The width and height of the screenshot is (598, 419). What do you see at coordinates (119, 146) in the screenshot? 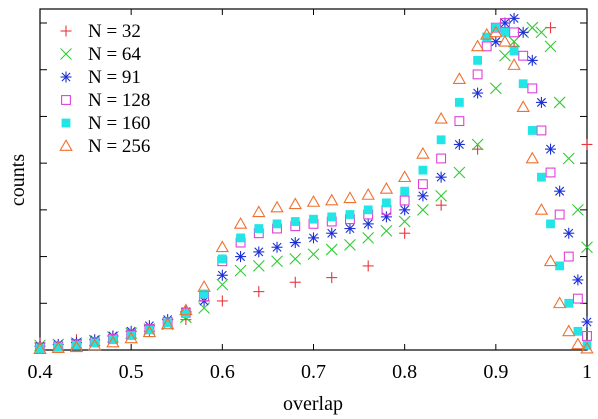
I see `legend-label: N = 256` at bounding box center [119, 146].